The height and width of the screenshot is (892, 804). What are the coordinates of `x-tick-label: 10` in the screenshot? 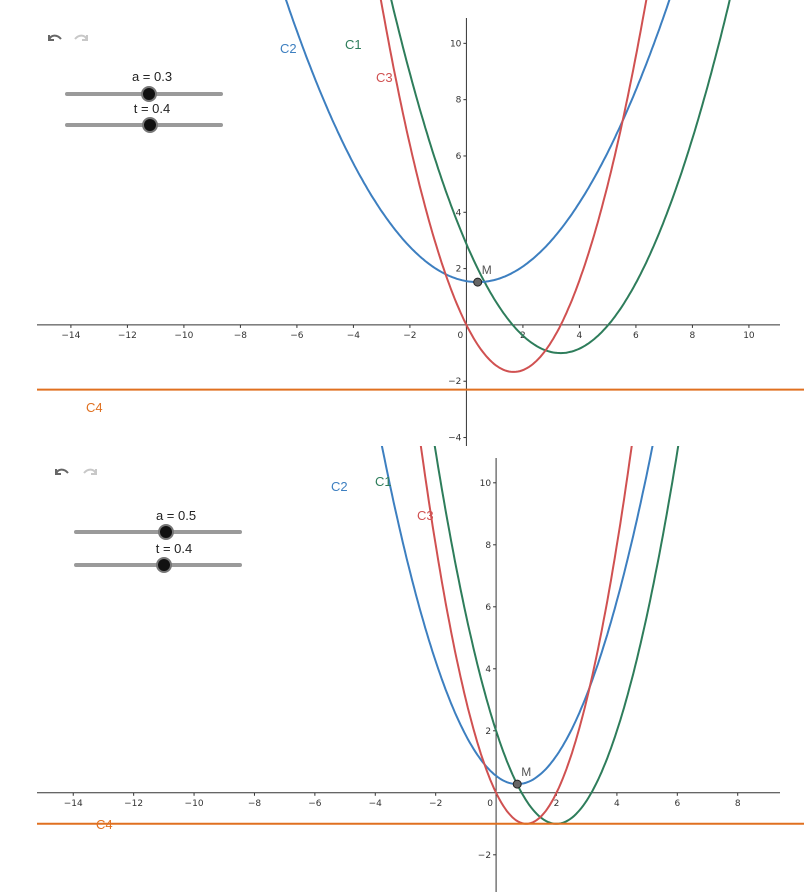 It's located at (749, 336).